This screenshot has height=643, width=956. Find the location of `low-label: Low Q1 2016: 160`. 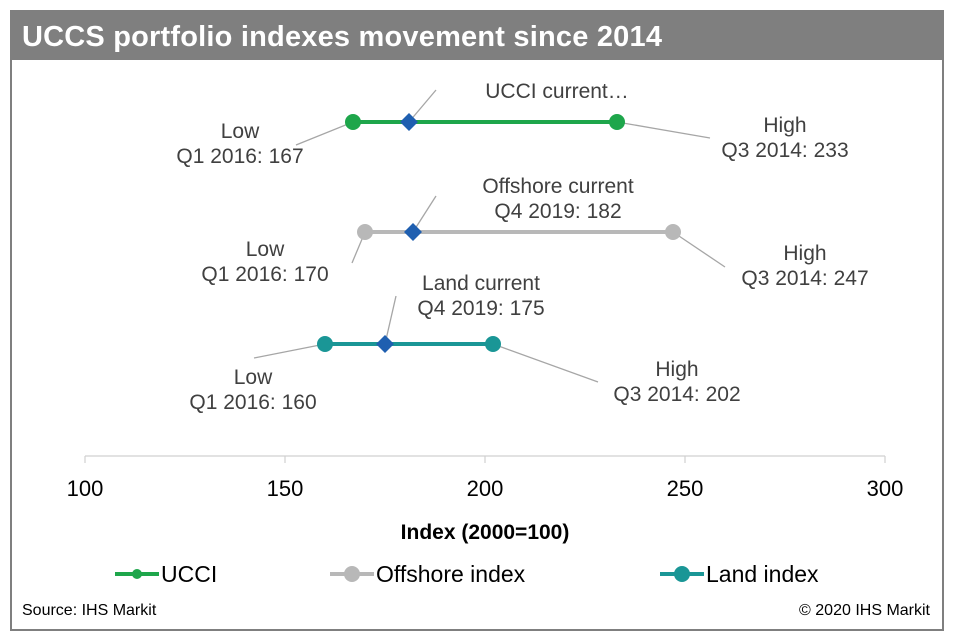

low-label: Low Q1 2016: 160 is located at coordinates (252, 390).